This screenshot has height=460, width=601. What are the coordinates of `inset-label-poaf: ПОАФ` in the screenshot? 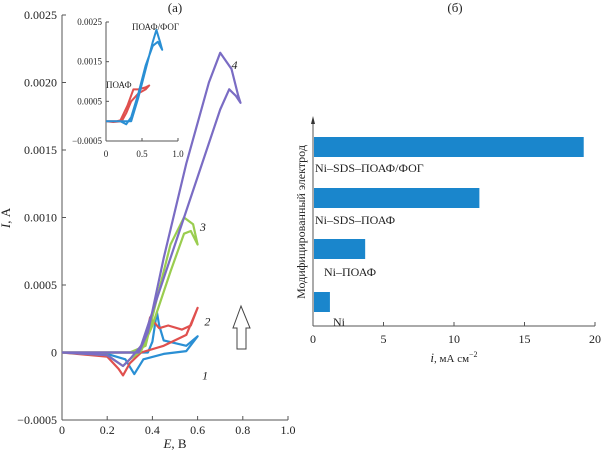 It's located at (119, 85).